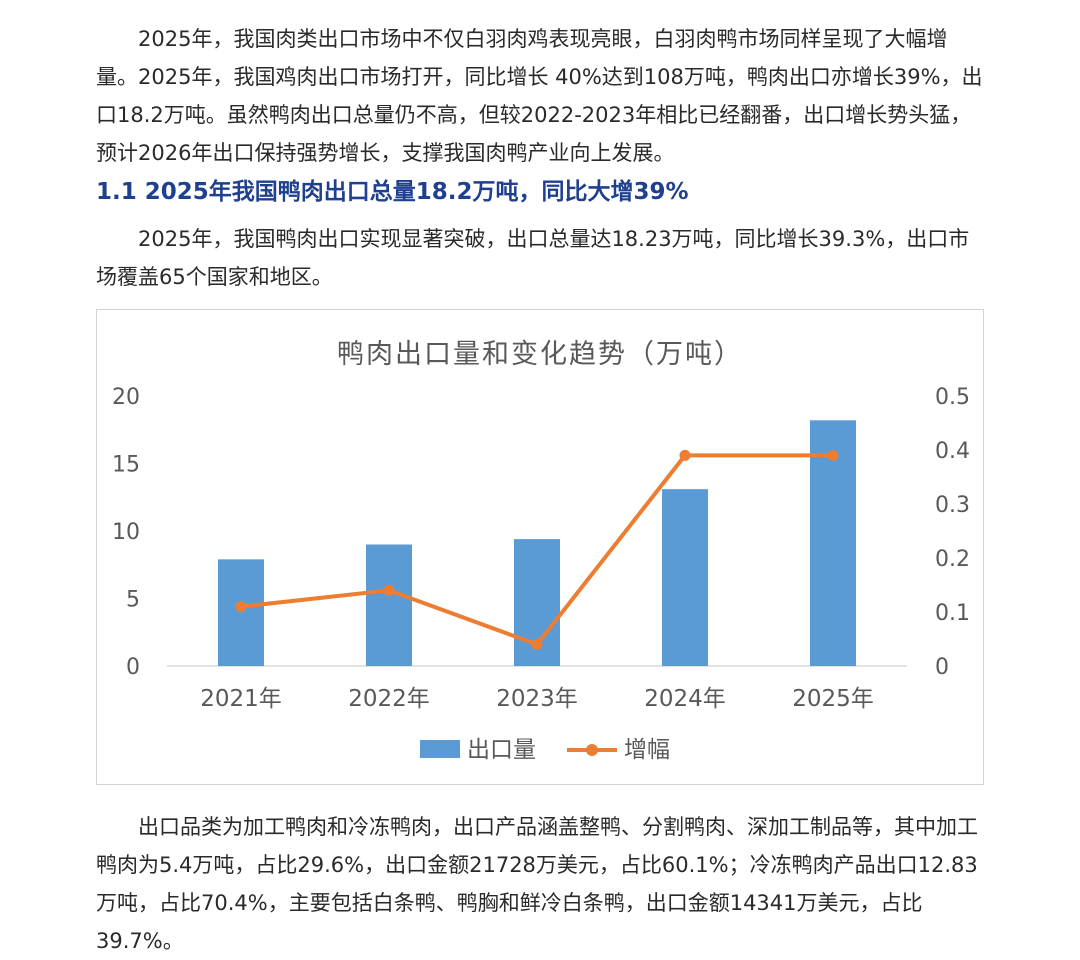 The width and height of the screenshot is (1080, 960). I want to click on section-heading: 1.1 2025年我国鸭肉出口总量18.2万吨，同比大增39%, so click(392, 192).